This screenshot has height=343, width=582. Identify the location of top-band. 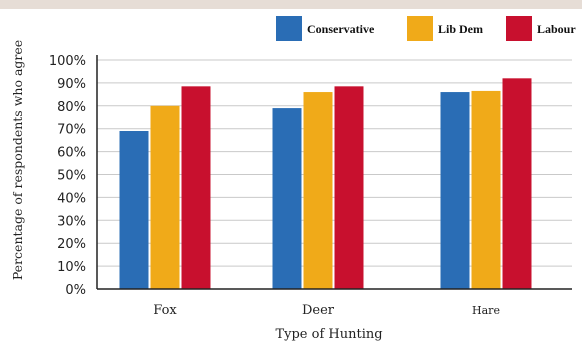
(291, 4).